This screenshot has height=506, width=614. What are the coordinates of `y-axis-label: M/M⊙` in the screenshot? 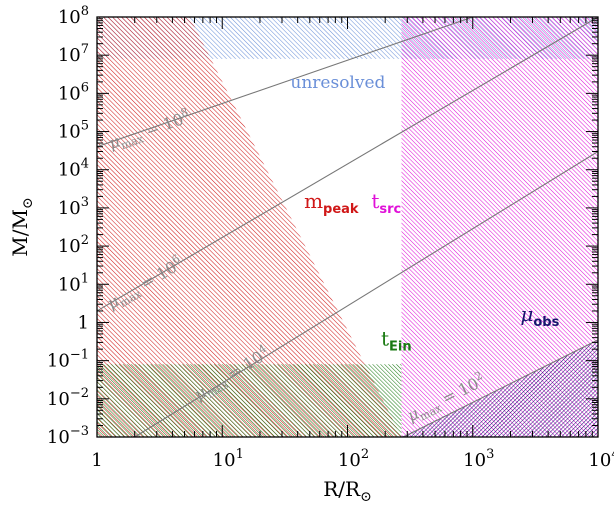 It's located at (22, 226).